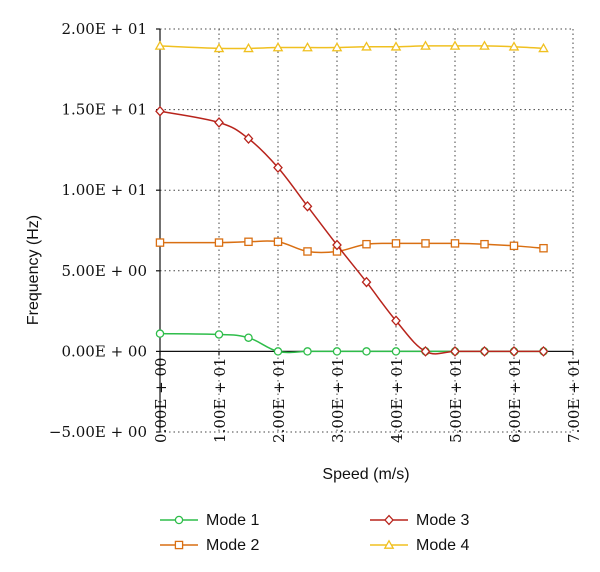 The width and height of the screenshot is (600, 572). I want to click on legend-label: Mode 2, so click(232, 545).